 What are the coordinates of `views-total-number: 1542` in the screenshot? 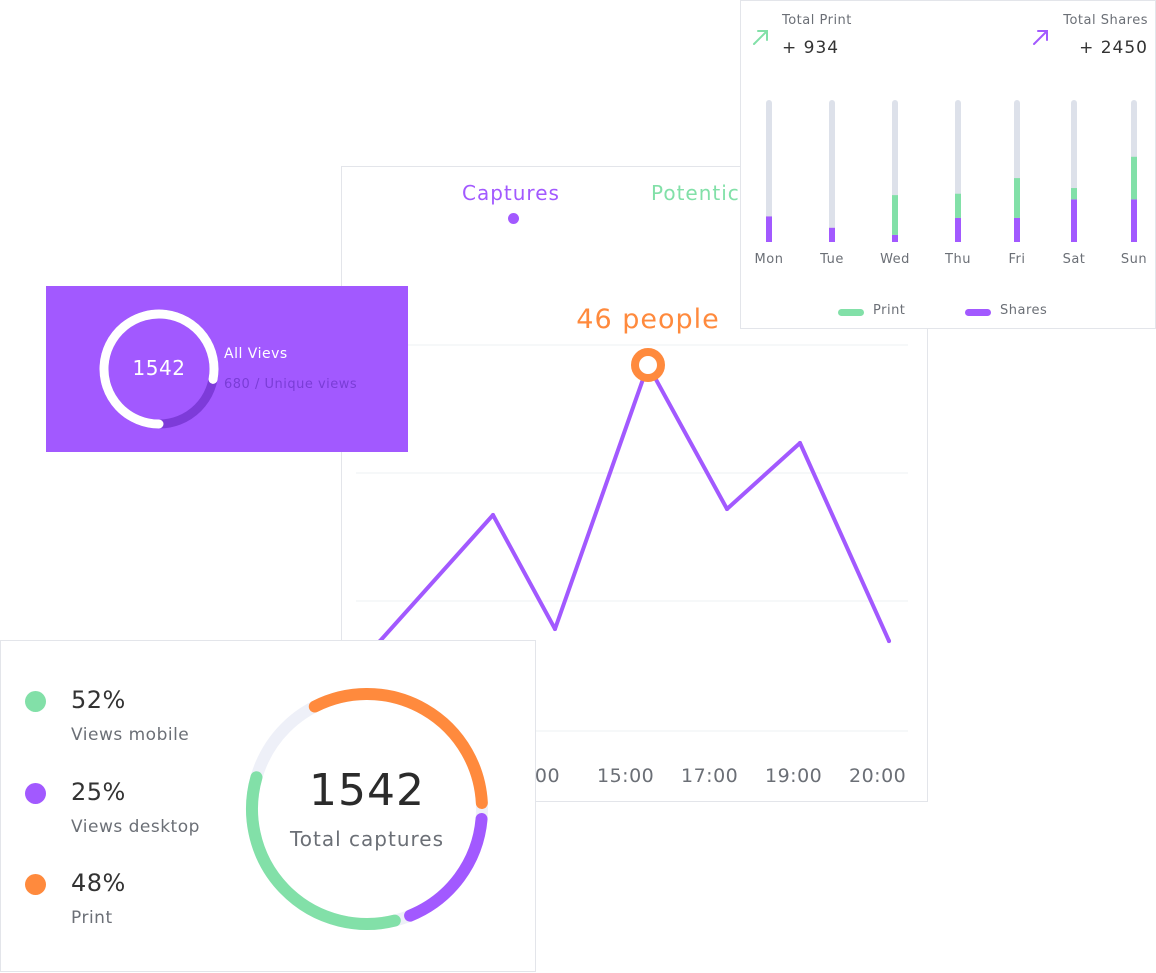 It's located at (159, 368).